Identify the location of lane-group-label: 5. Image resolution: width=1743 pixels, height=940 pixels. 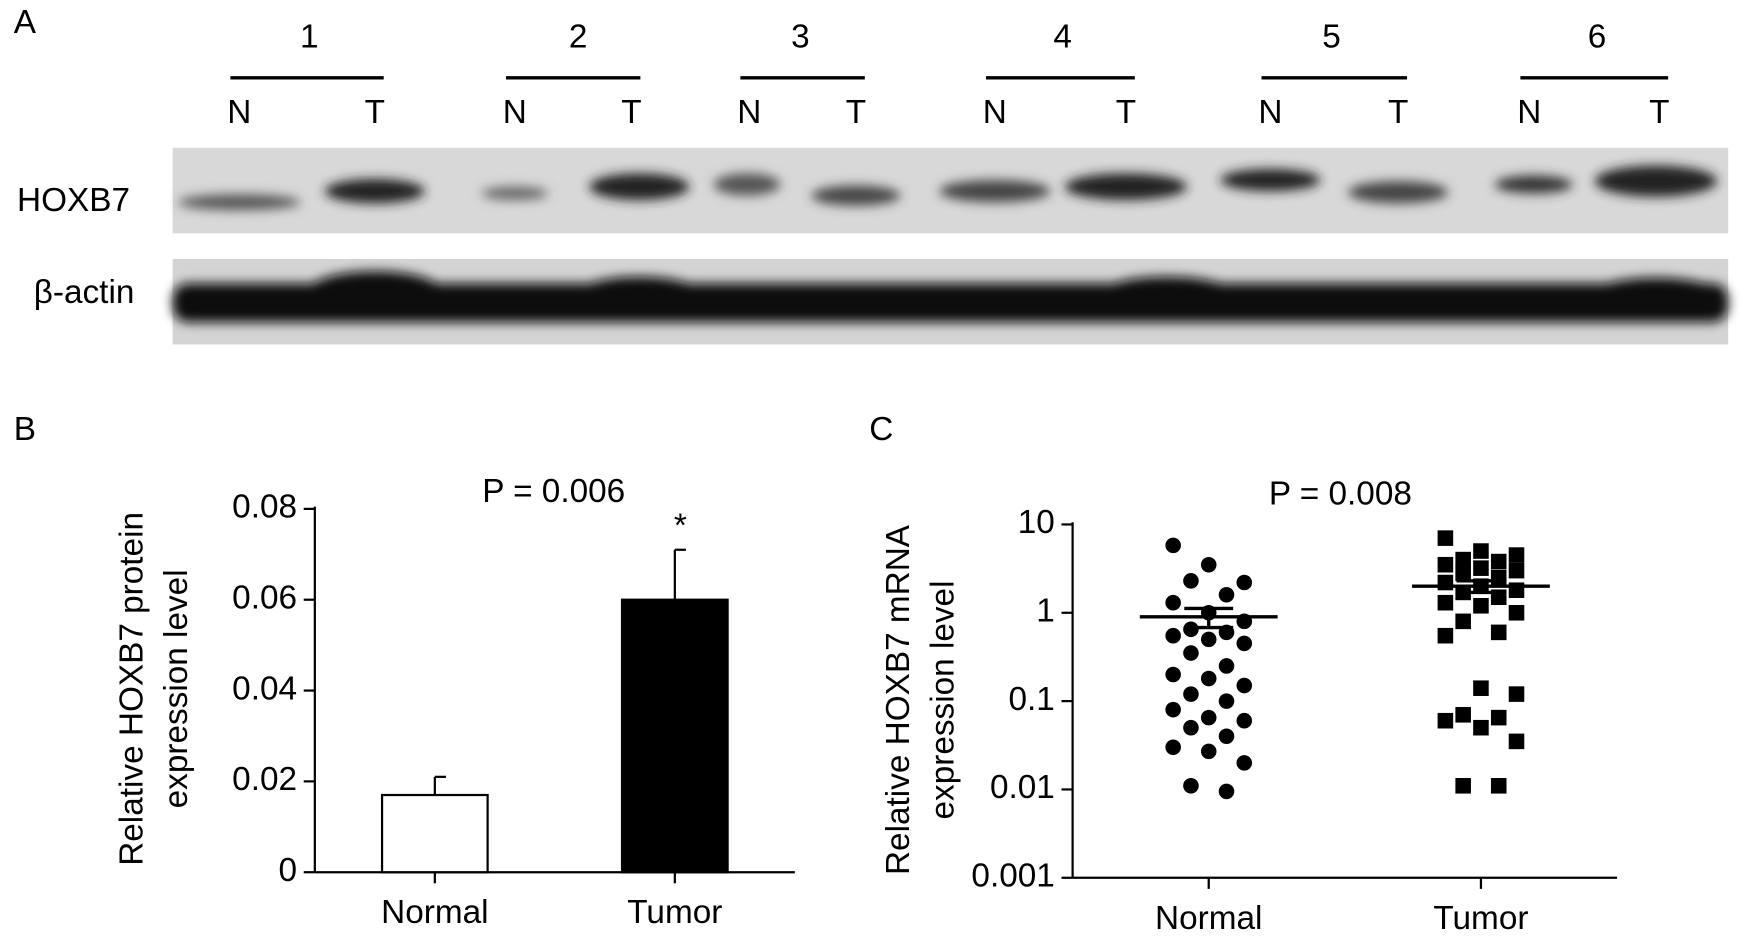
(1331, 37).